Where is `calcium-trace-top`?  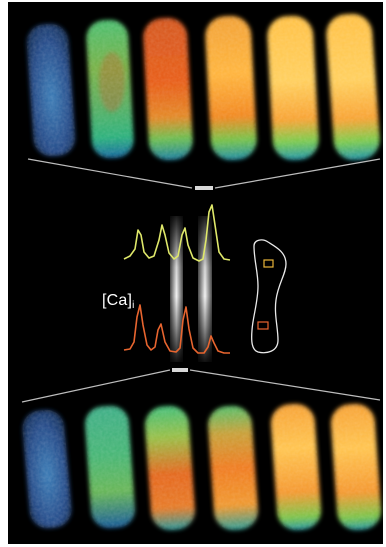
calcium-trace-top is located at coordinates (177, 233).